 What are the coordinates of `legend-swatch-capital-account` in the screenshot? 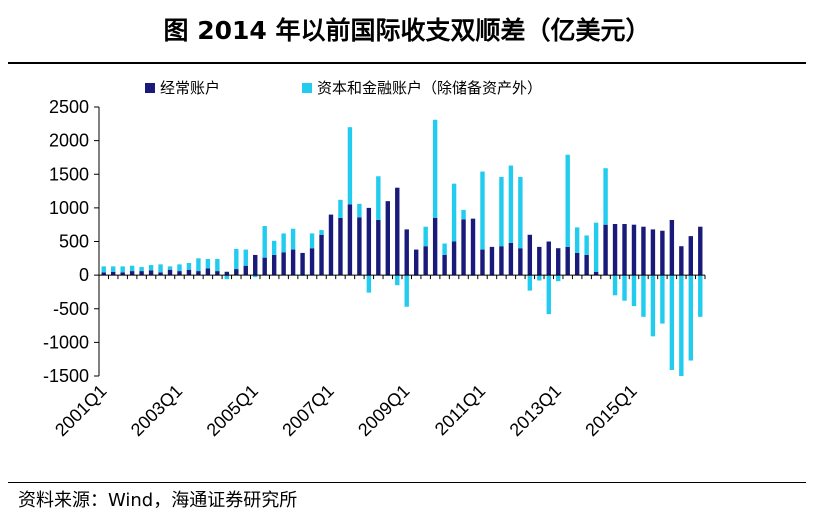 It's located at (307, 88).